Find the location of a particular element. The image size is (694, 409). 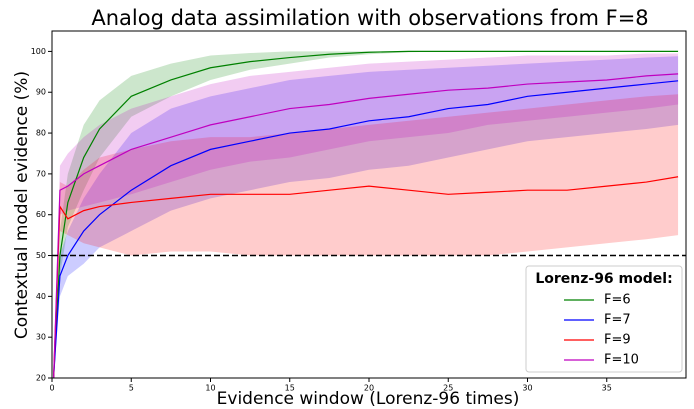

x-tick-label: 10 is located at coordinates (210, 388).